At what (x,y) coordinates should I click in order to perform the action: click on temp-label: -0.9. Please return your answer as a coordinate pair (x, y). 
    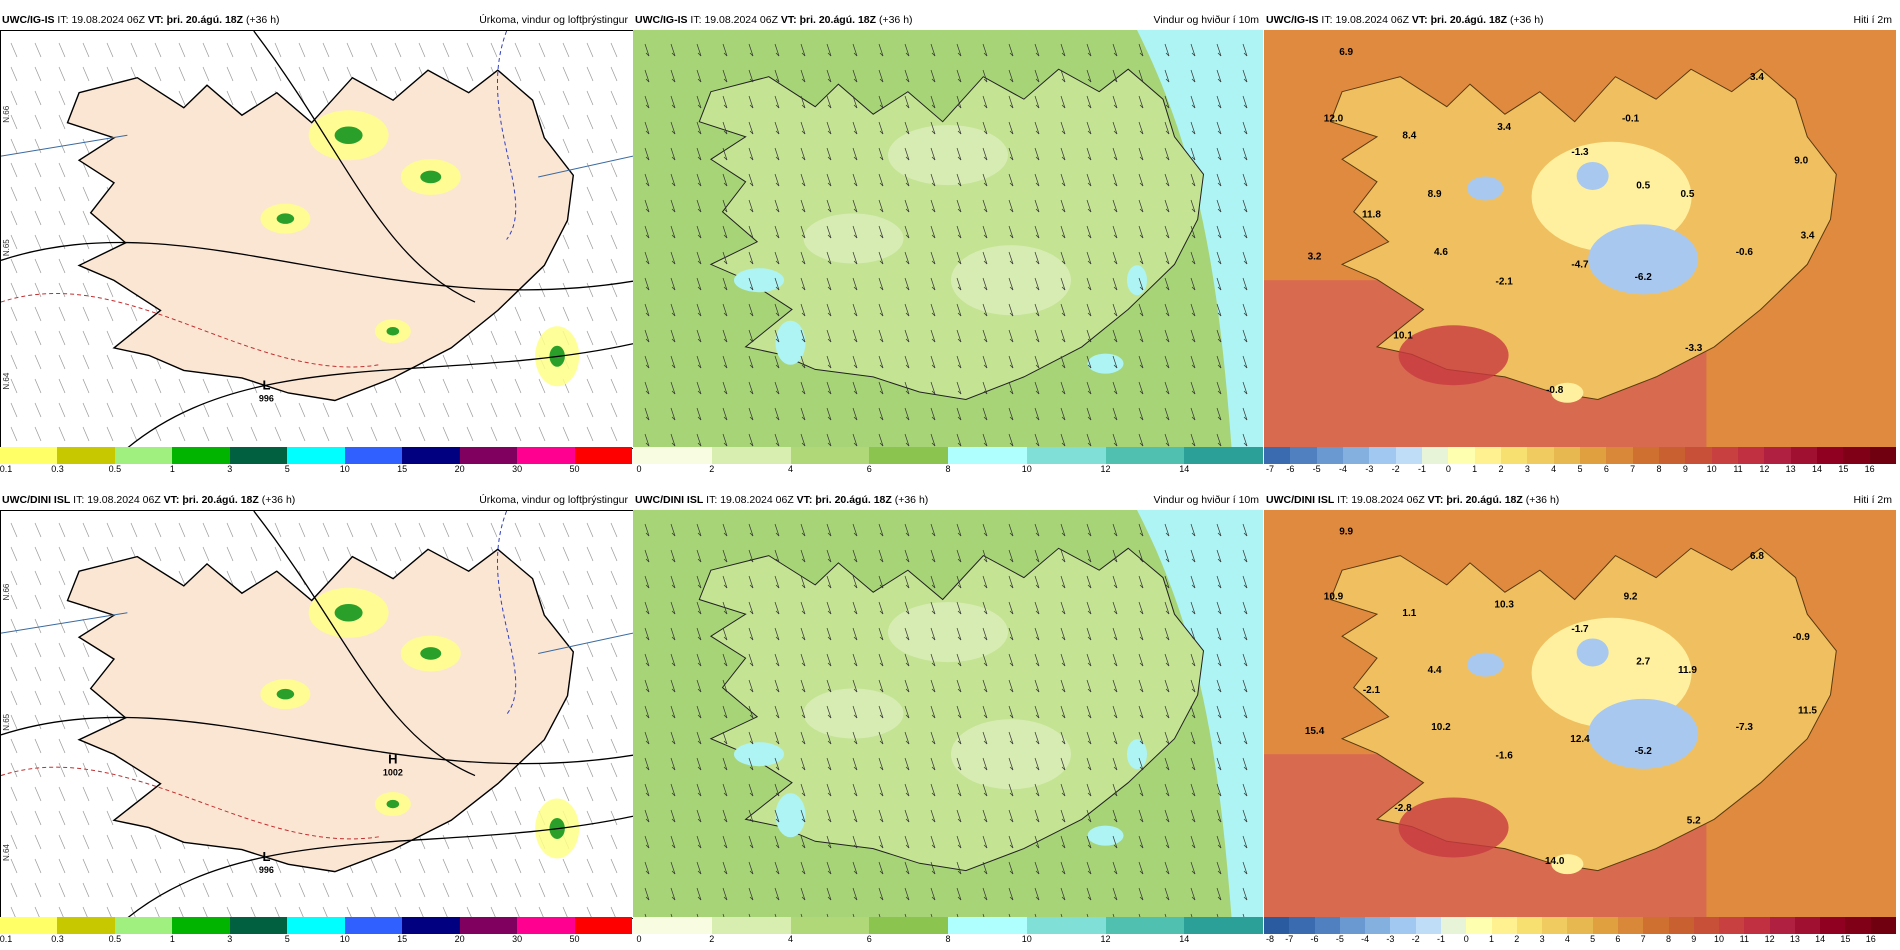
    Looking at the image, I should click on (1802, 637).